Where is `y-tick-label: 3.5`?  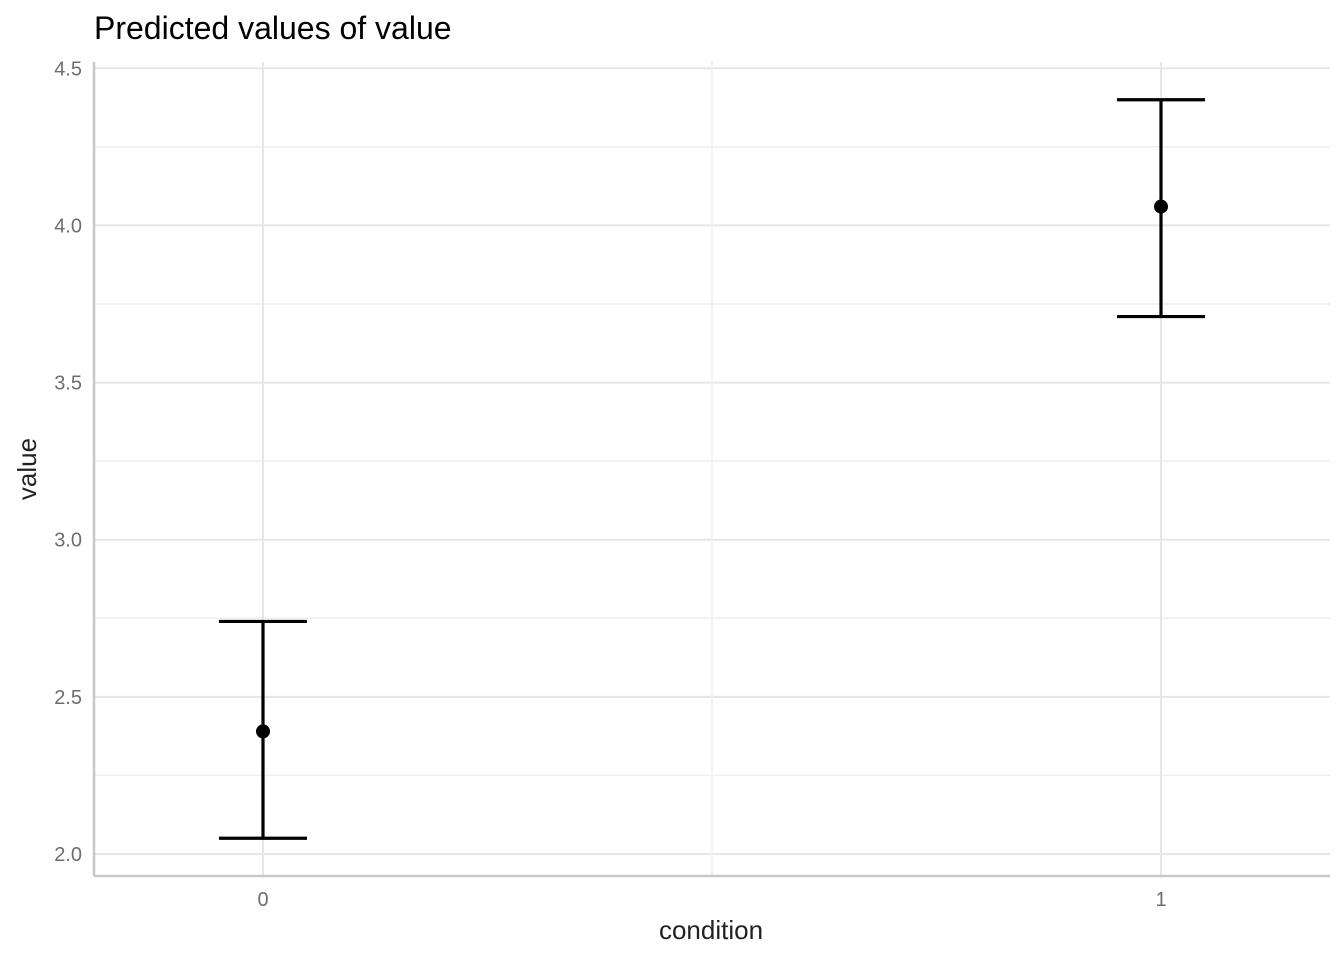
y-tick-label: 3.5 is located at coordinates (68, 384).